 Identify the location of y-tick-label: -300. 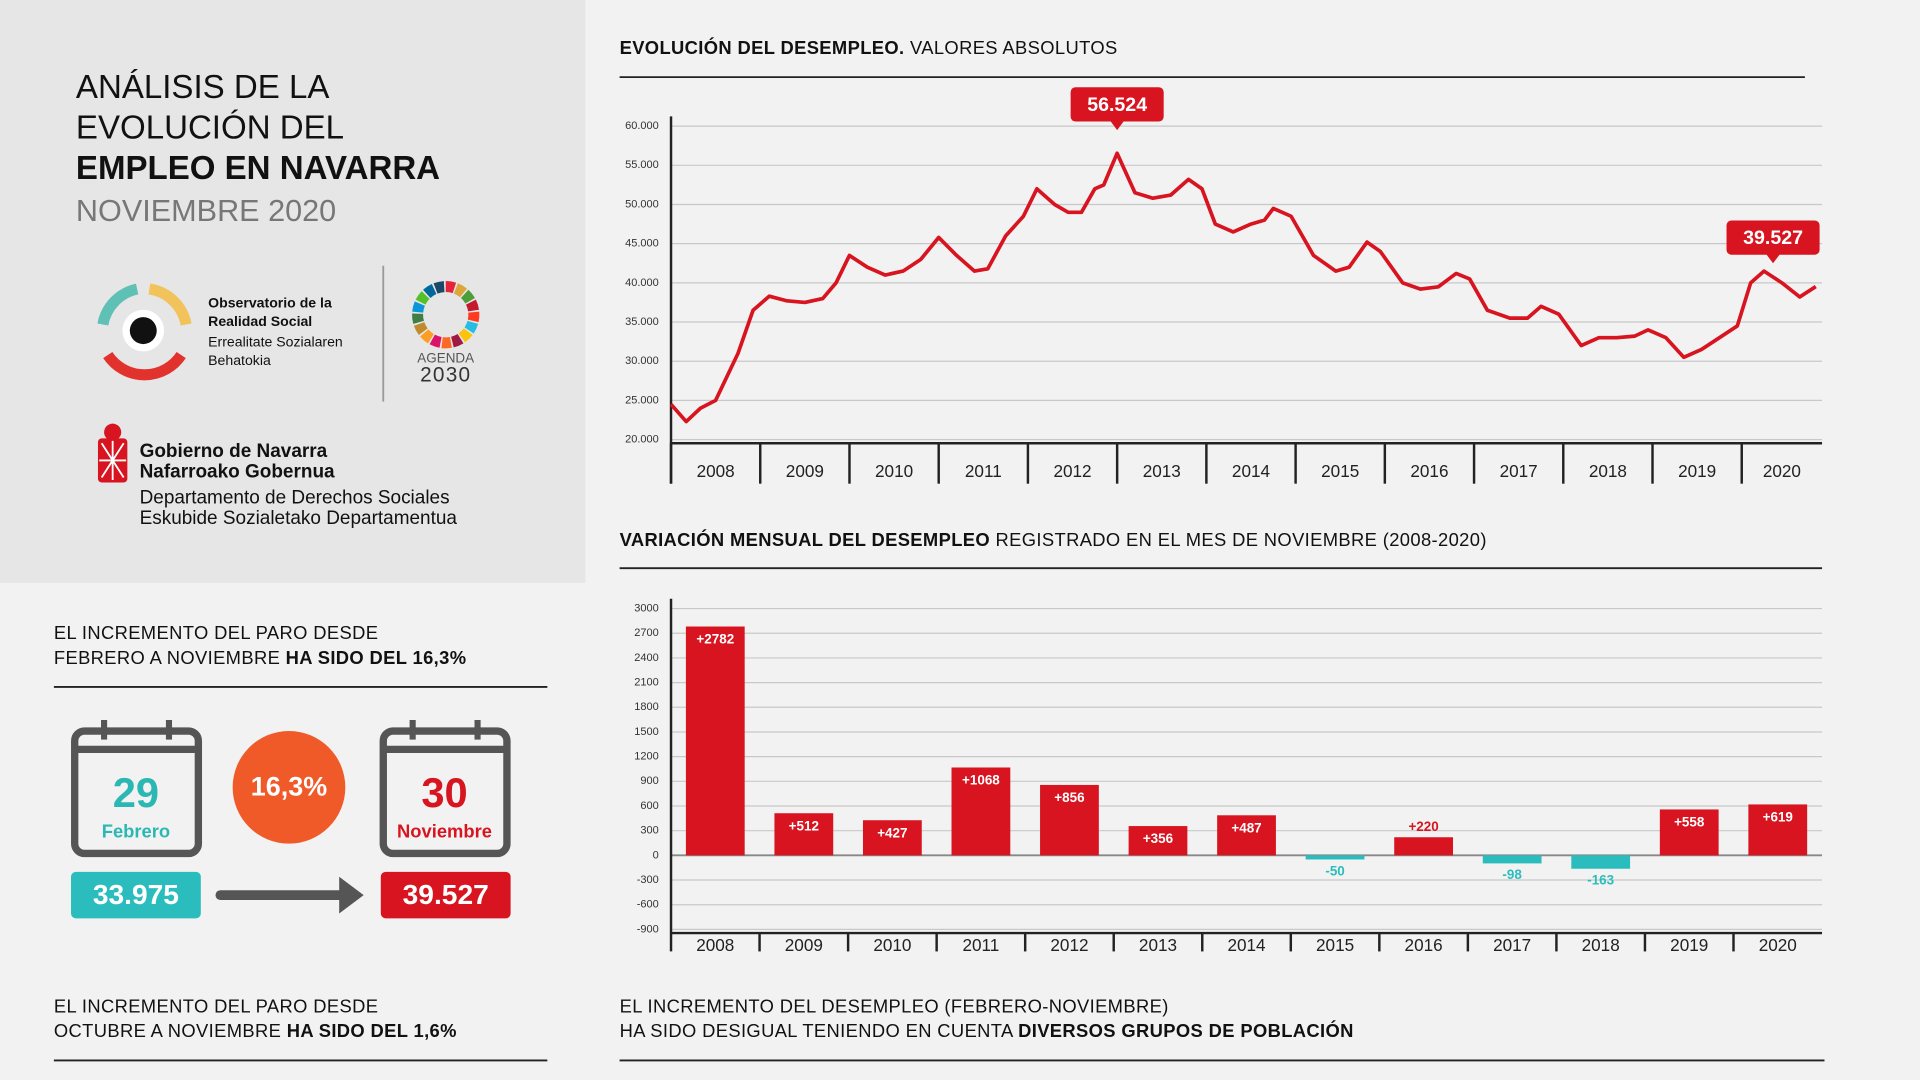
(648, 880).